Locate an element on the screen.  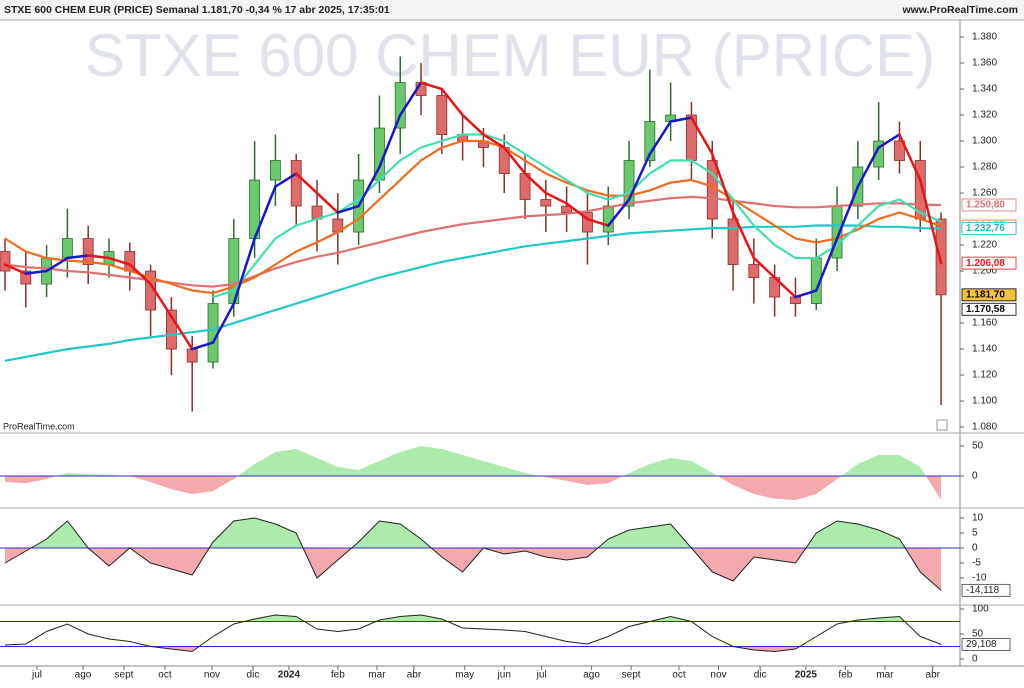
last-value-label: -14,118 is located at coordinates (983, 590).